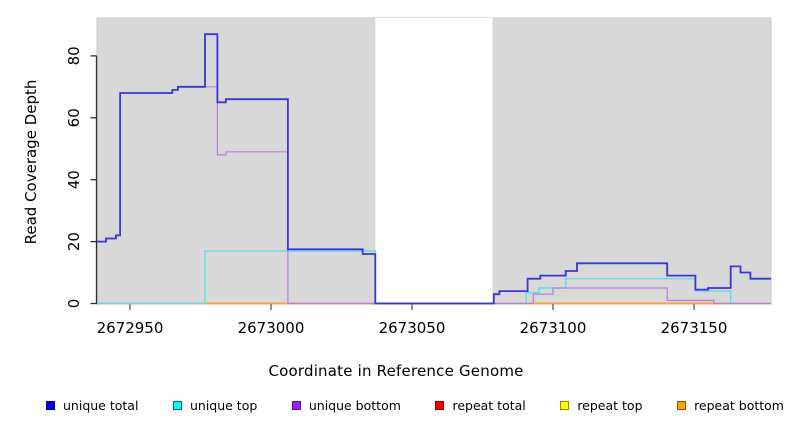 Image resolution: width=792 pixels, height=432 pixels. I want to click on legend-item-unique-total: unique total, so click(92, 405).